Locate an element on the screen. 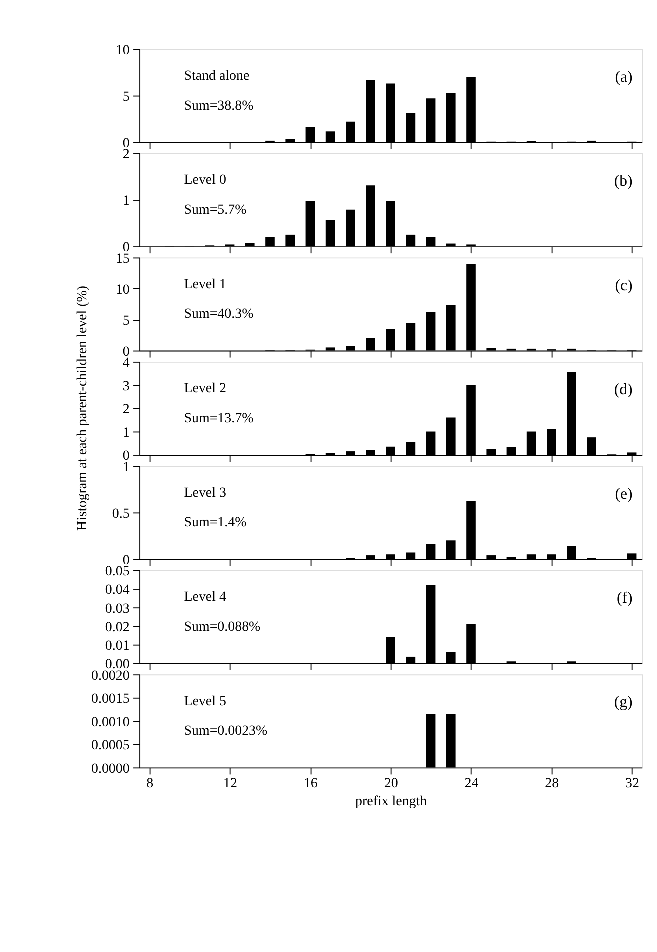  x-tick-label: 8 is located at coordinates (150, 784).